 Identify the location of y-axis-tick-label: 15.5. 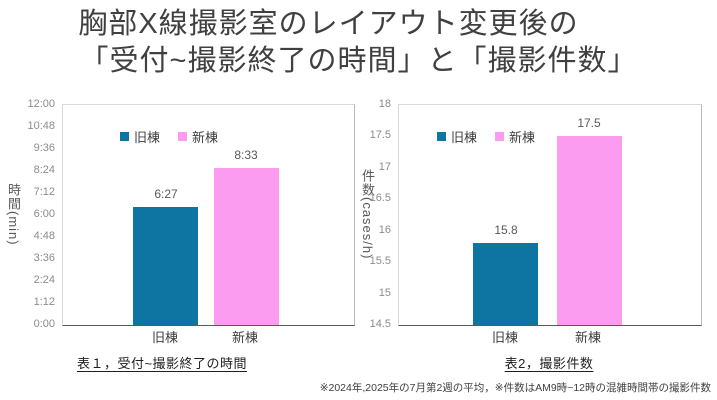
(380, 261).